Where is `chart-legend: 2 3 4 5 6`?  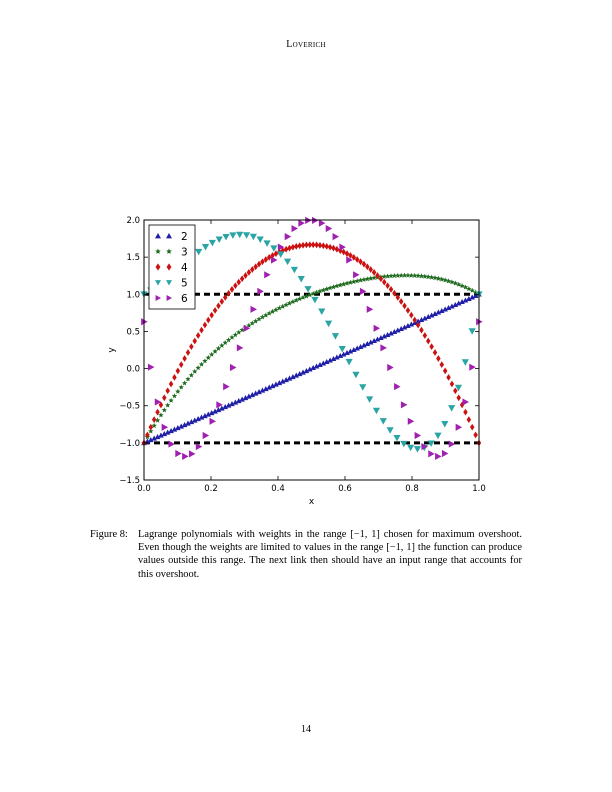
chart-legend: 2 3 4 5 6 is located at coordinates (172, 267).